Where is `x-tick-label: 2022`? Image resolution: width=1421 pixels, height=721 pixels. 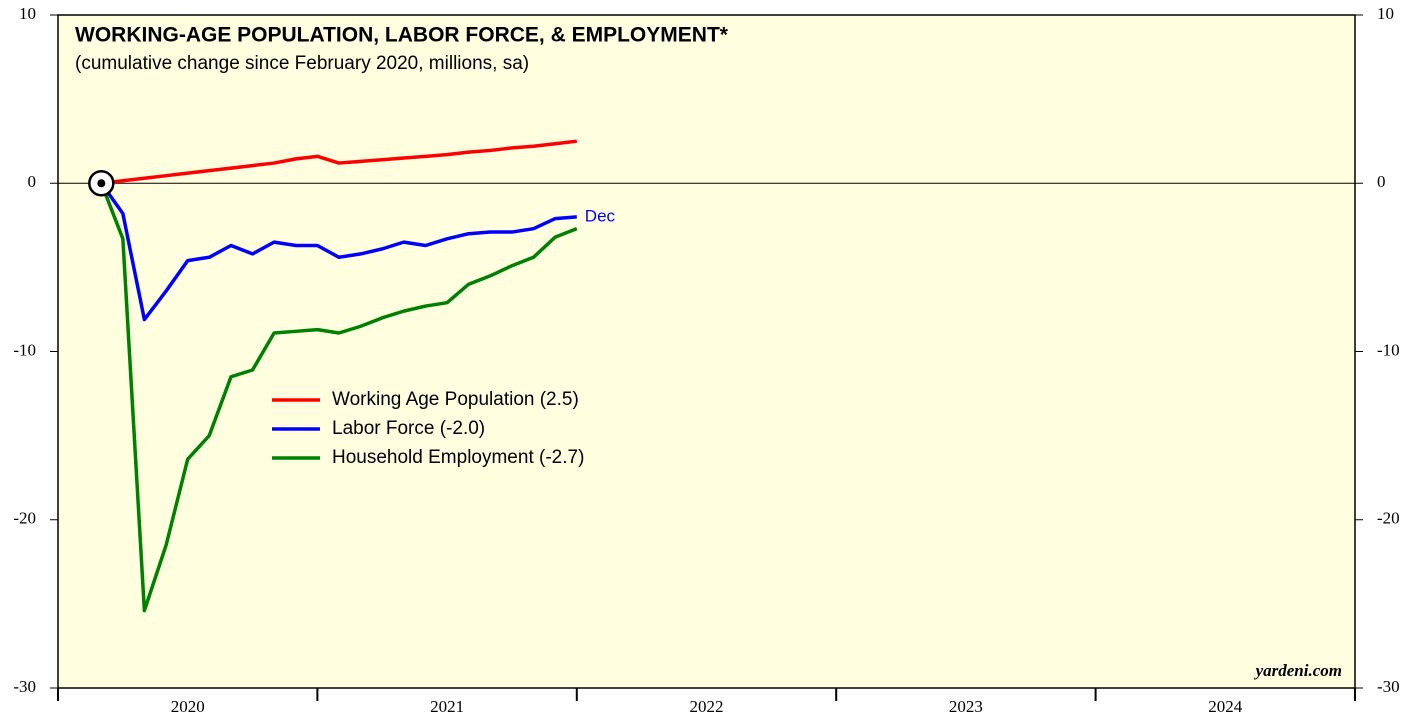 x-tick-label: 2022 is located at coordinates (707, 706).